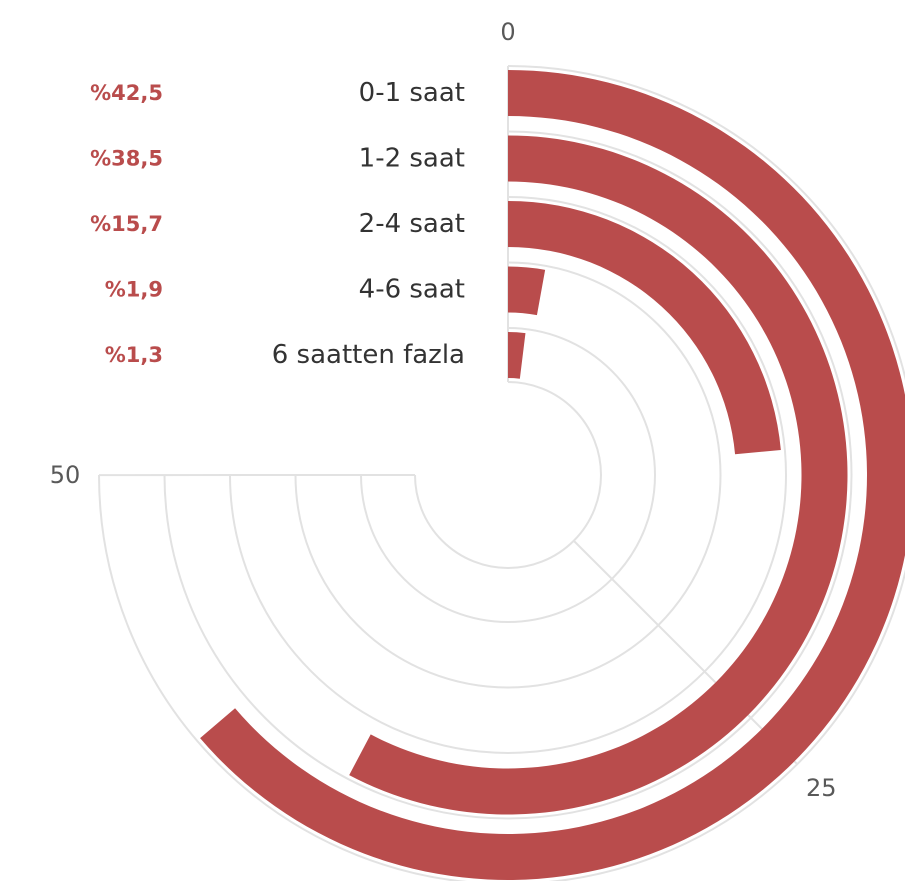  What do you see at coordinates (65, 475) in the screenshot?
I see `tick-label: 50` at bounding box center [65, 475].